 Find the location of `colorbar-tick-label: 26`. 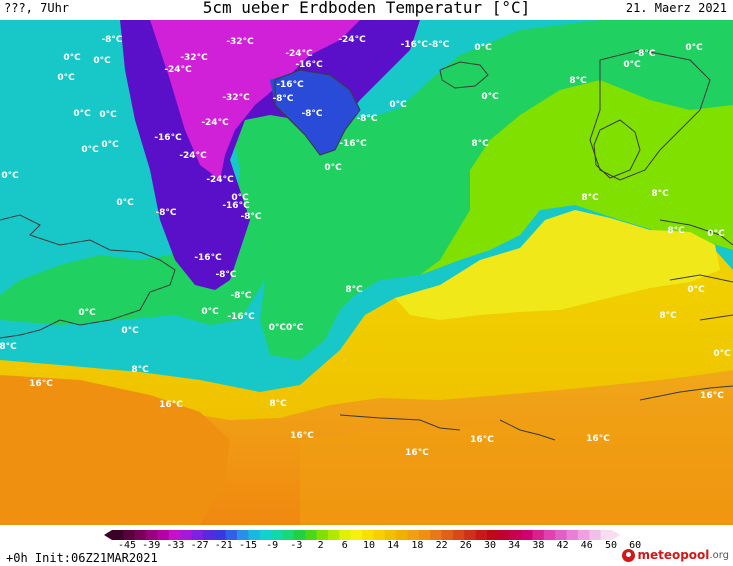

colorbar-tick-label: 26 is located at coordinates (465, 545).